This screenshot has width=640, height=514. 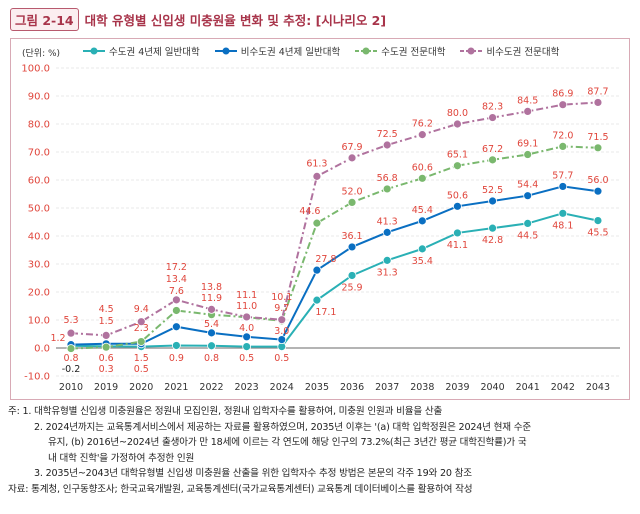 What do you see at coordinates (71, 387) in the screenshot?
I see `x-tick-label: 2010` at bounding box center [71, 387].